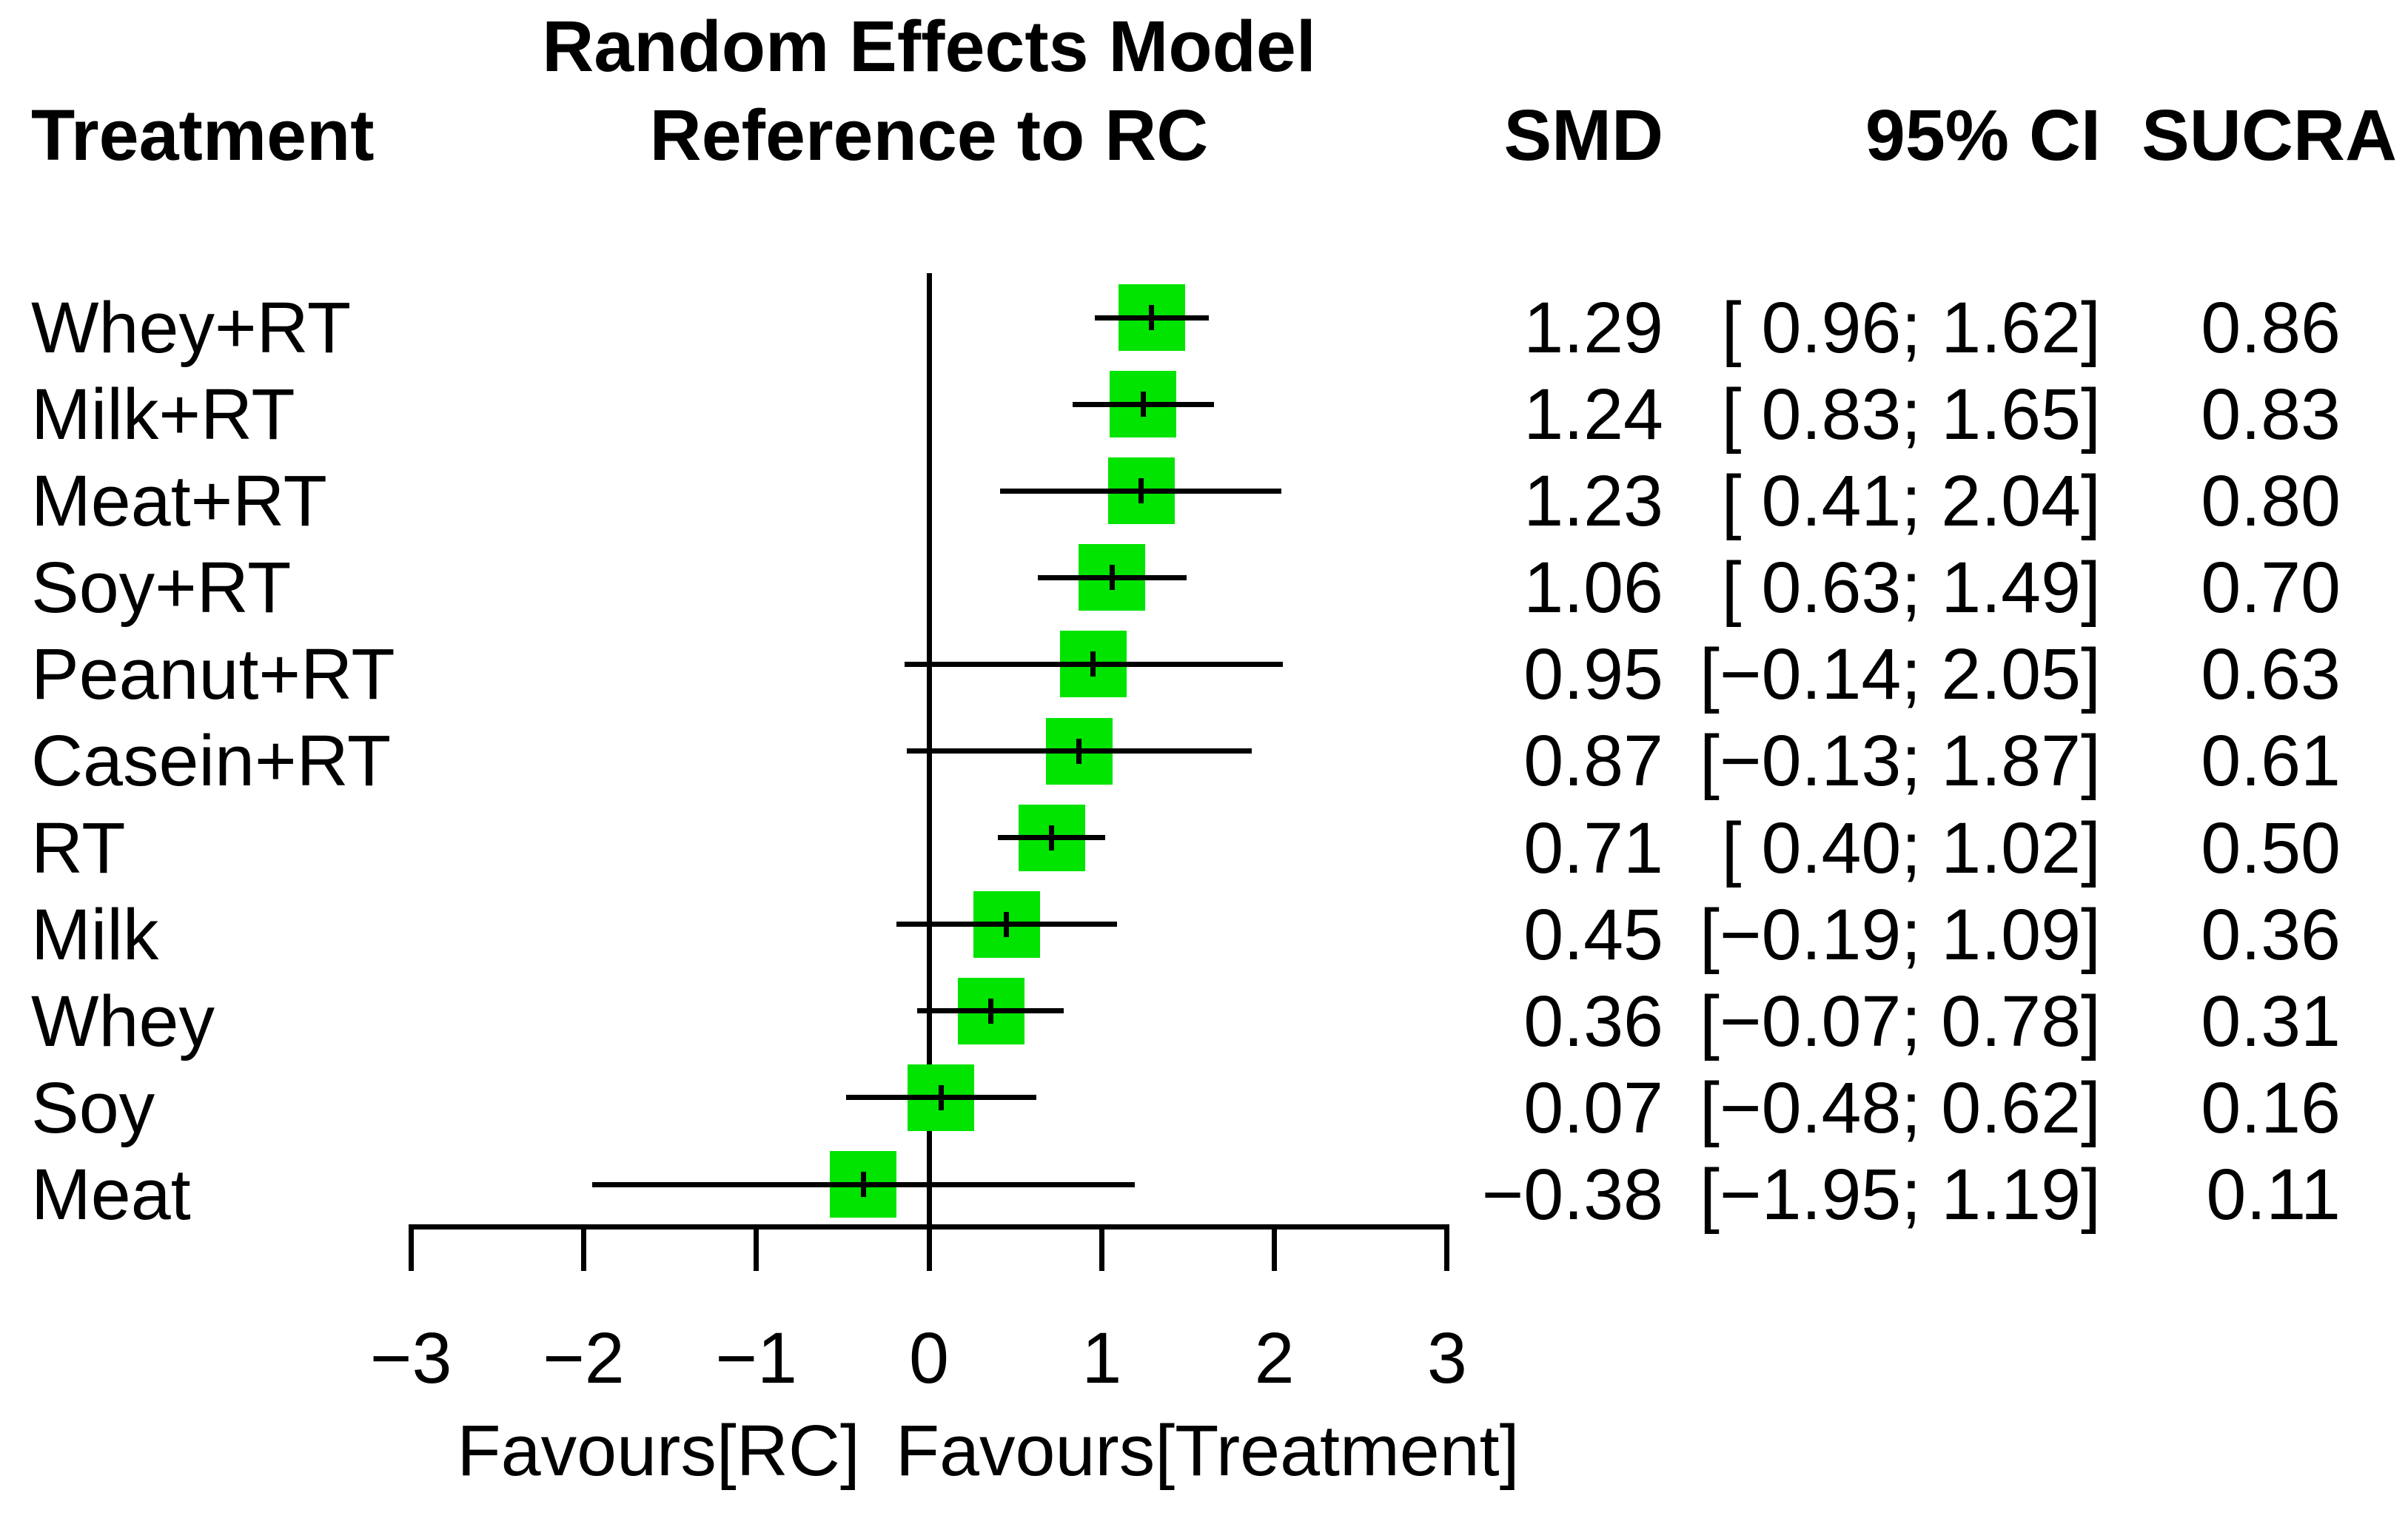 This screenshot has width=2408, height=1513. I want to click on ci-value: [ 0.41; 2.04], so click(1911, 501).